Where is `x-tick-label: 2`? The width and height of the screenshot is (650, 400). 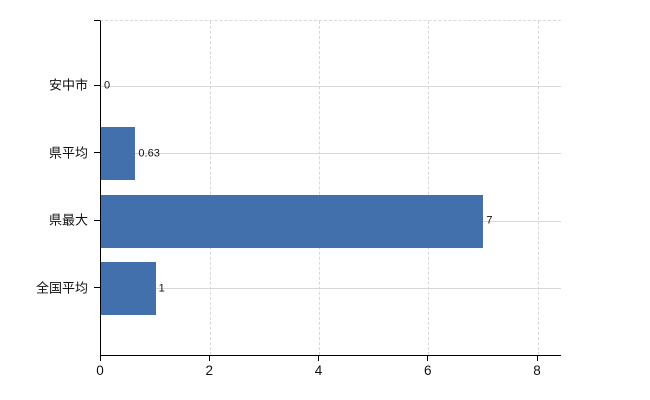
x-tick-label: 2 is located at coordinates (209, 370).